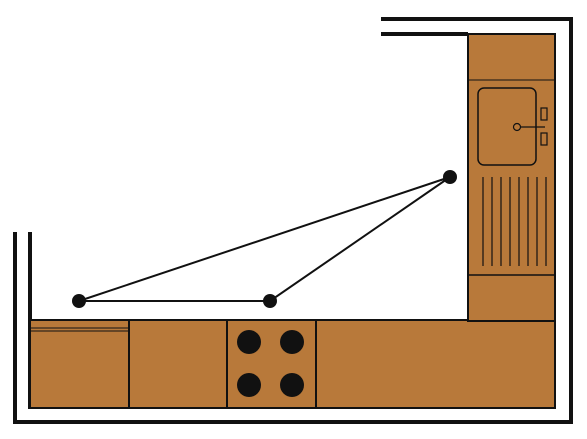 The height and width of the screenshot is (439, 587). Describe the element at coordinates (514, 221) in the screenshot. I see `dish-rack` at that location.